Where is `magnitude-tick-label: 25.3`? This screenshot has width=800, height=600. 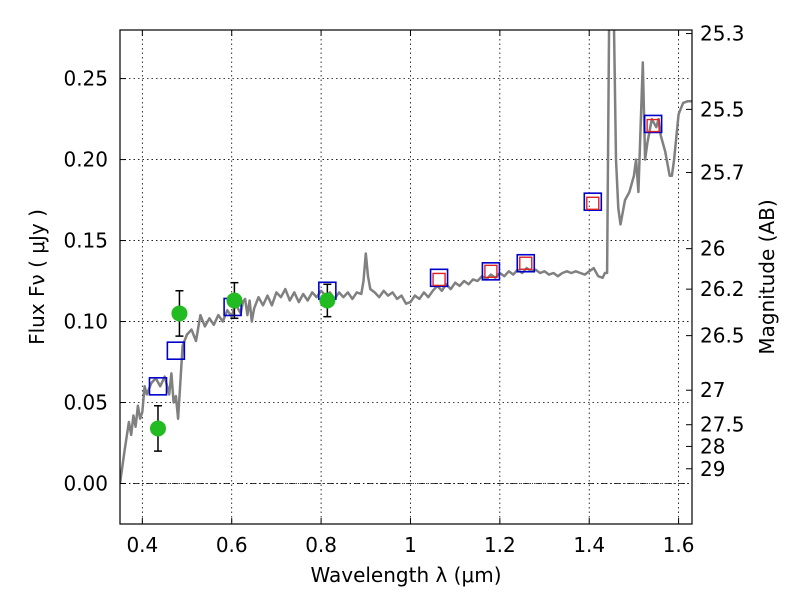 magnitude-tick-label: 25.3 is located at coordinates (722, 34).